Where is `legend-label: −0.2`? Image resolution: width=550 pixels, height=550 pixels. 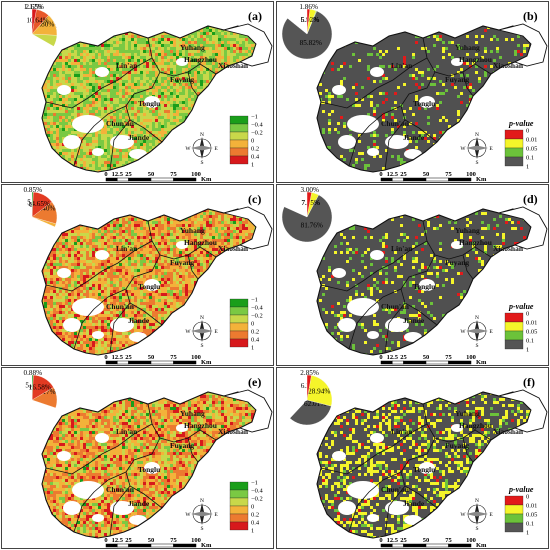 legend-label: −0.2 is located at coordinates (257, 499).